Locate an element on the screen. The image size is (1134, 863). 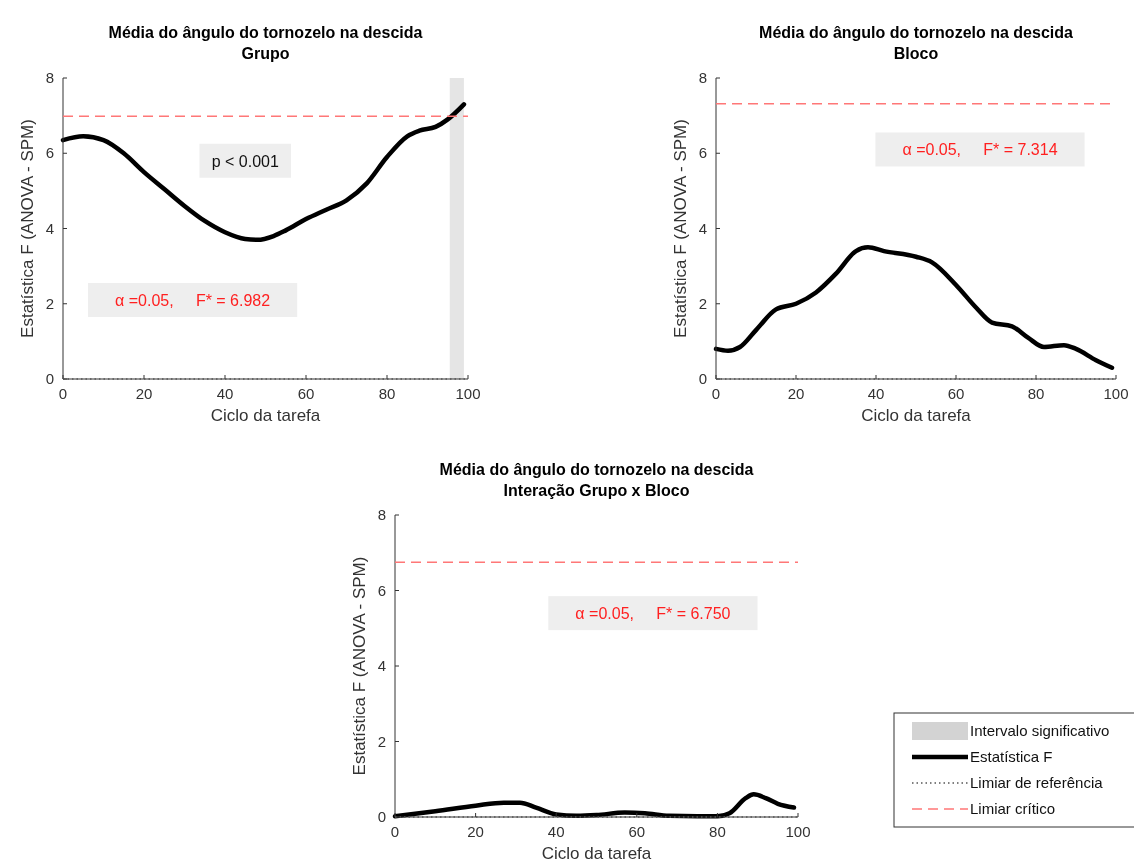
legend-label: Limiar de referência is located at coordinates (1037, 782).